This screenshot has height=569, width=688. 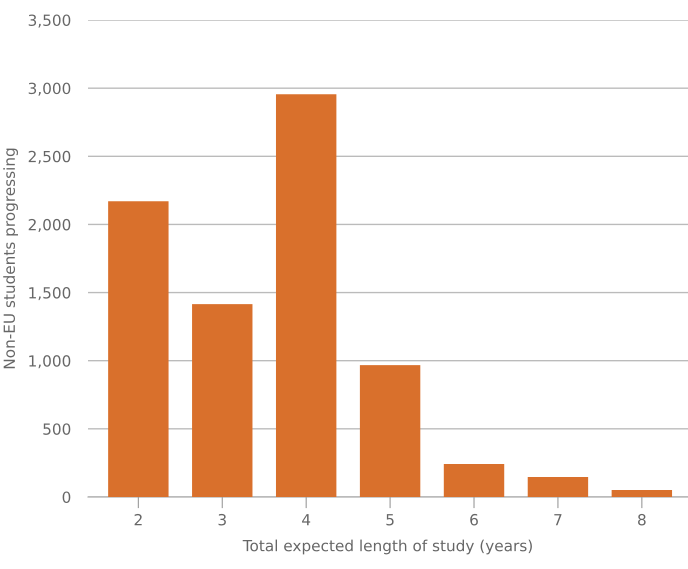 What do you see at coordinates (306, 520) in the screenshot?
I see `x-tick-label: 4` at bounding box center [306, 520].